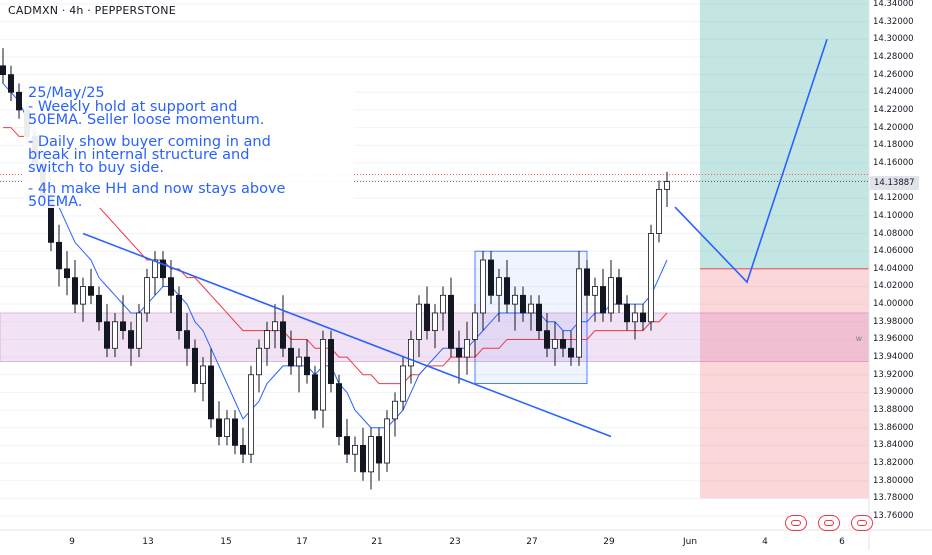 This screenshot has height=555, width=932. I want to click on price-tick-label: 14.16000, so click(893, 162).